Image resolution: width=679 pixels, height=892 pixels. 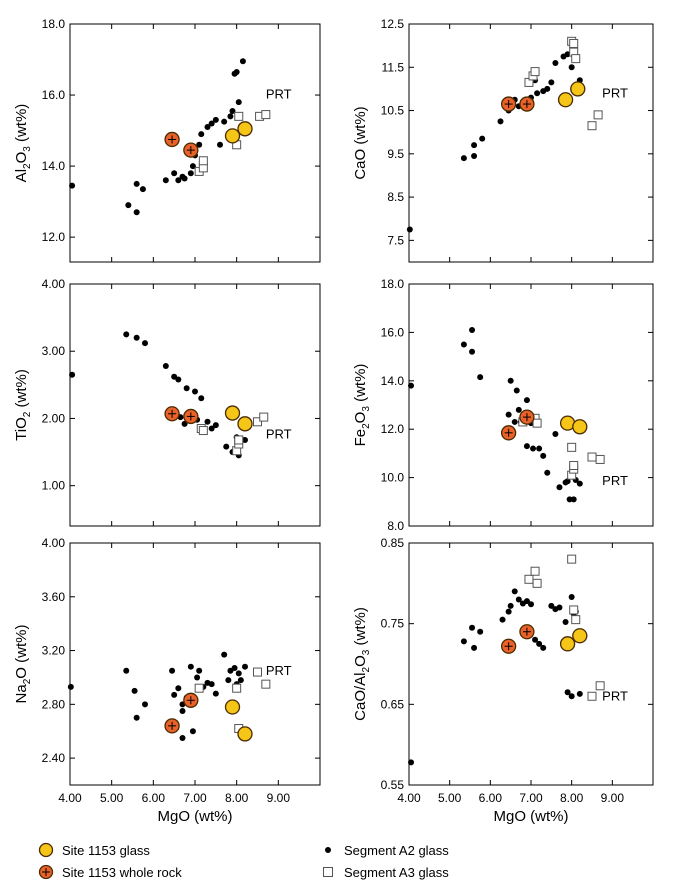 What do you see at coordinates (21, 390) in the screenshot?
I see `y-axis-label-part: (wt%)` at bounding box center [21, 390].